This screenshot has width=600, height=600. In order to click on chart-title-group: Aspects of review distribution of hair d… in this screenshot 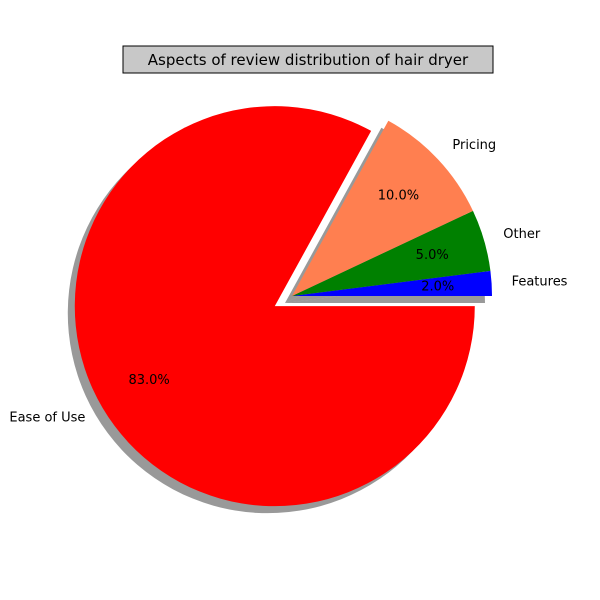, I will do `click(308, 59)`.